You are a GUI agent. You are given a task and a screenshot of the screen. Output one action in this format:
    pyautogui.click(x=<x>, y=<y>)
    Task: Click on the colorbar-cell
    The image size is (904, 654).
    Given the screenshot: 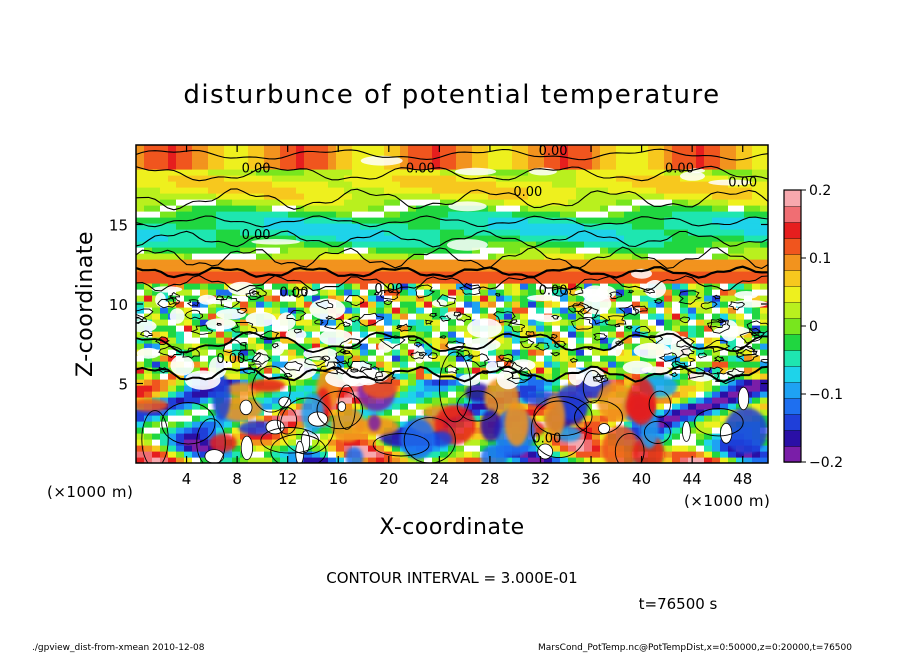 What is the action you would take?
    pyautogui.click(x=792, y=358)
    